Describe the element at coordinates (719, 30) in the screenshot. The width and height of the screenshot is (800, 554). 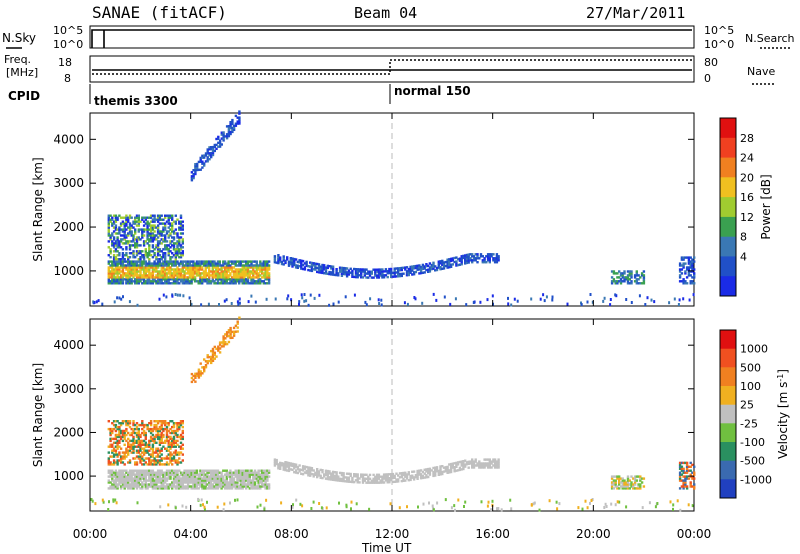
I see `nsky-tick-top-right: 10^5` at that location.